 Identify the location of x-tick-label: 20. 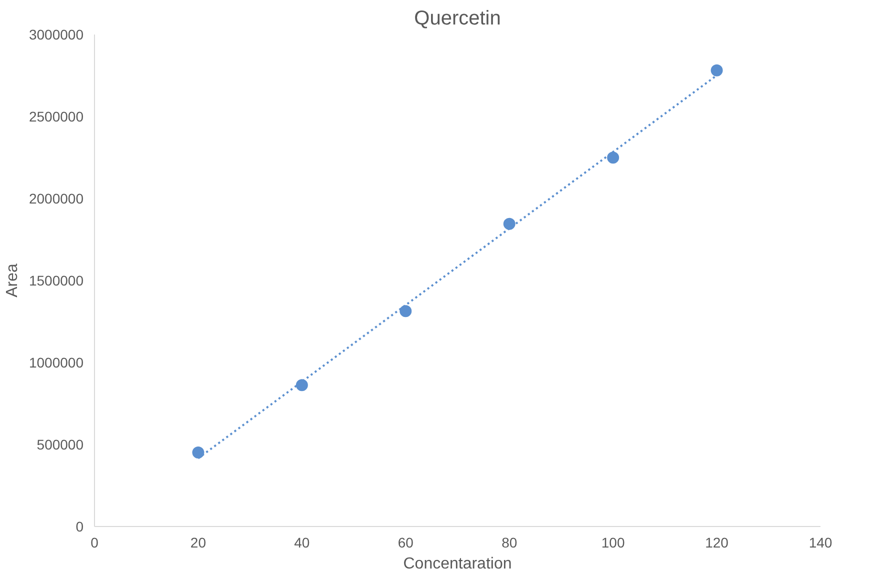
(198, 542).